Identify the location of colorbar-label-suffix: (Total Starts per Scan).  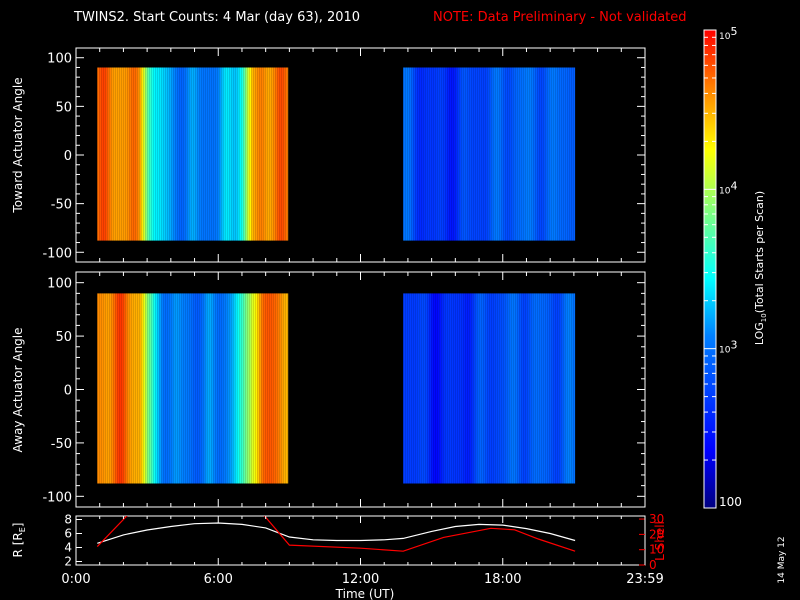
(759, 252).